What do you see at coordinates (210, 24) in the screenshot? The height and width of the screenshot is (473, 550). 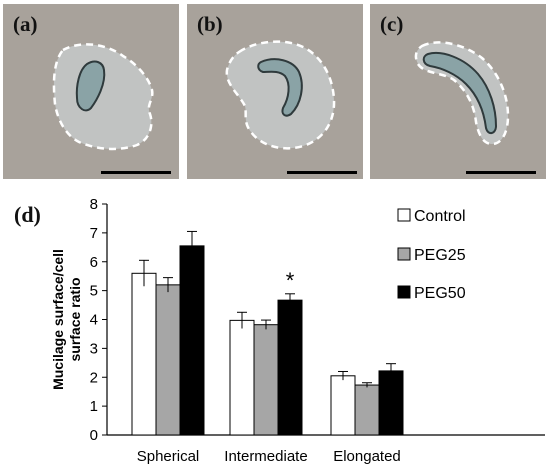 I see `panel-label-b: (b)` at bounding box center [210, 24].